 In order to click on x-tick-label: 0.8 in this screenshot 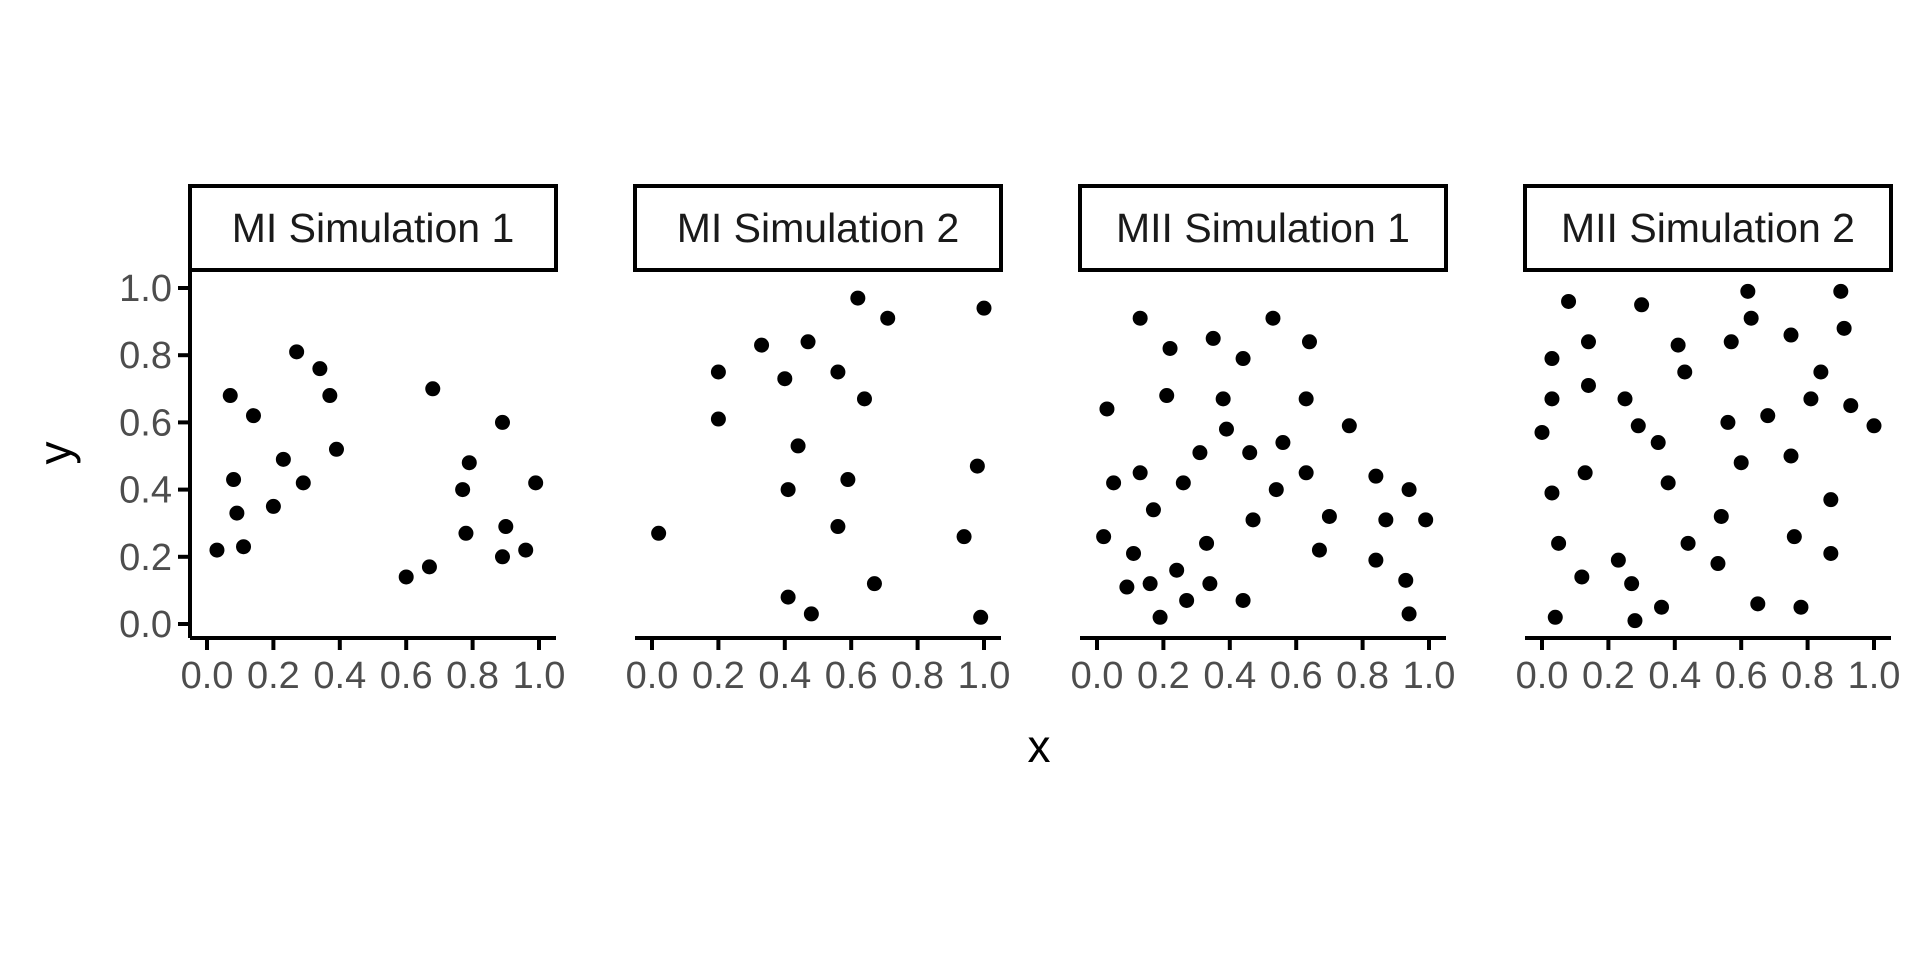, I will do `click(1362, 676)`.